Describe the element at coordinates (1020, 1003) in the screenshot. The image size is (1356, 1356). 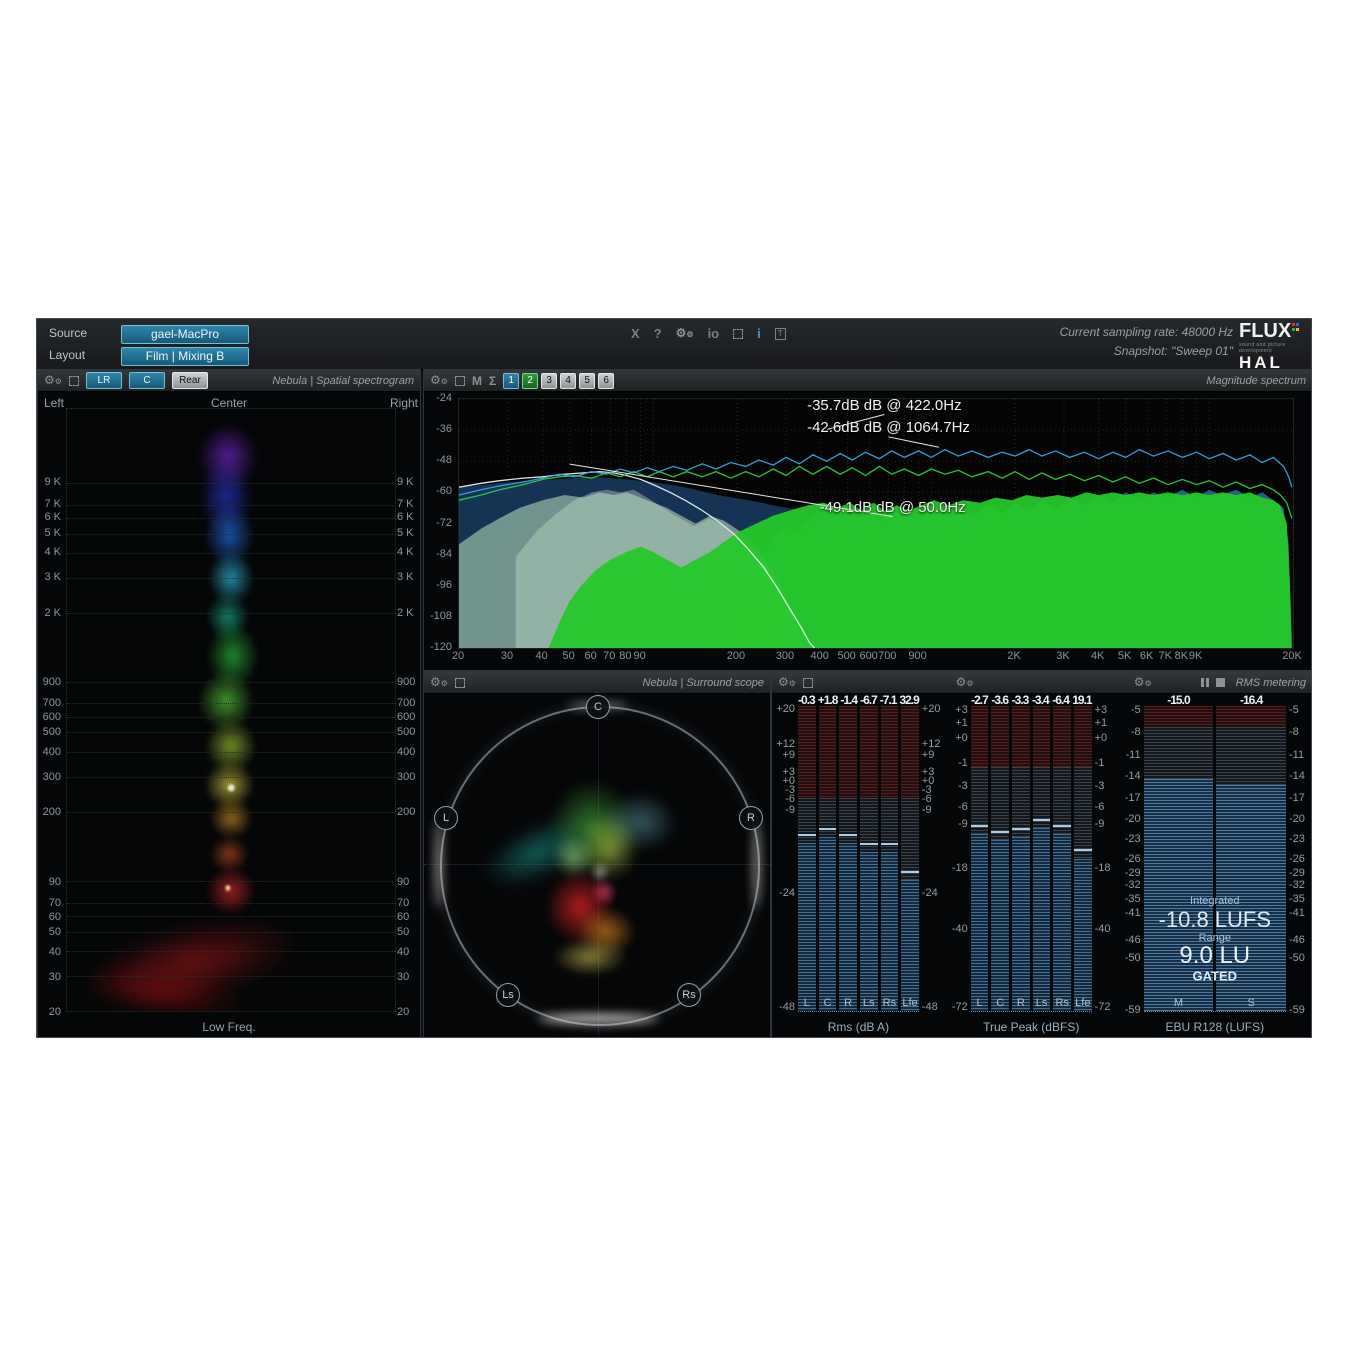
I see `channel-label: R` at that location.